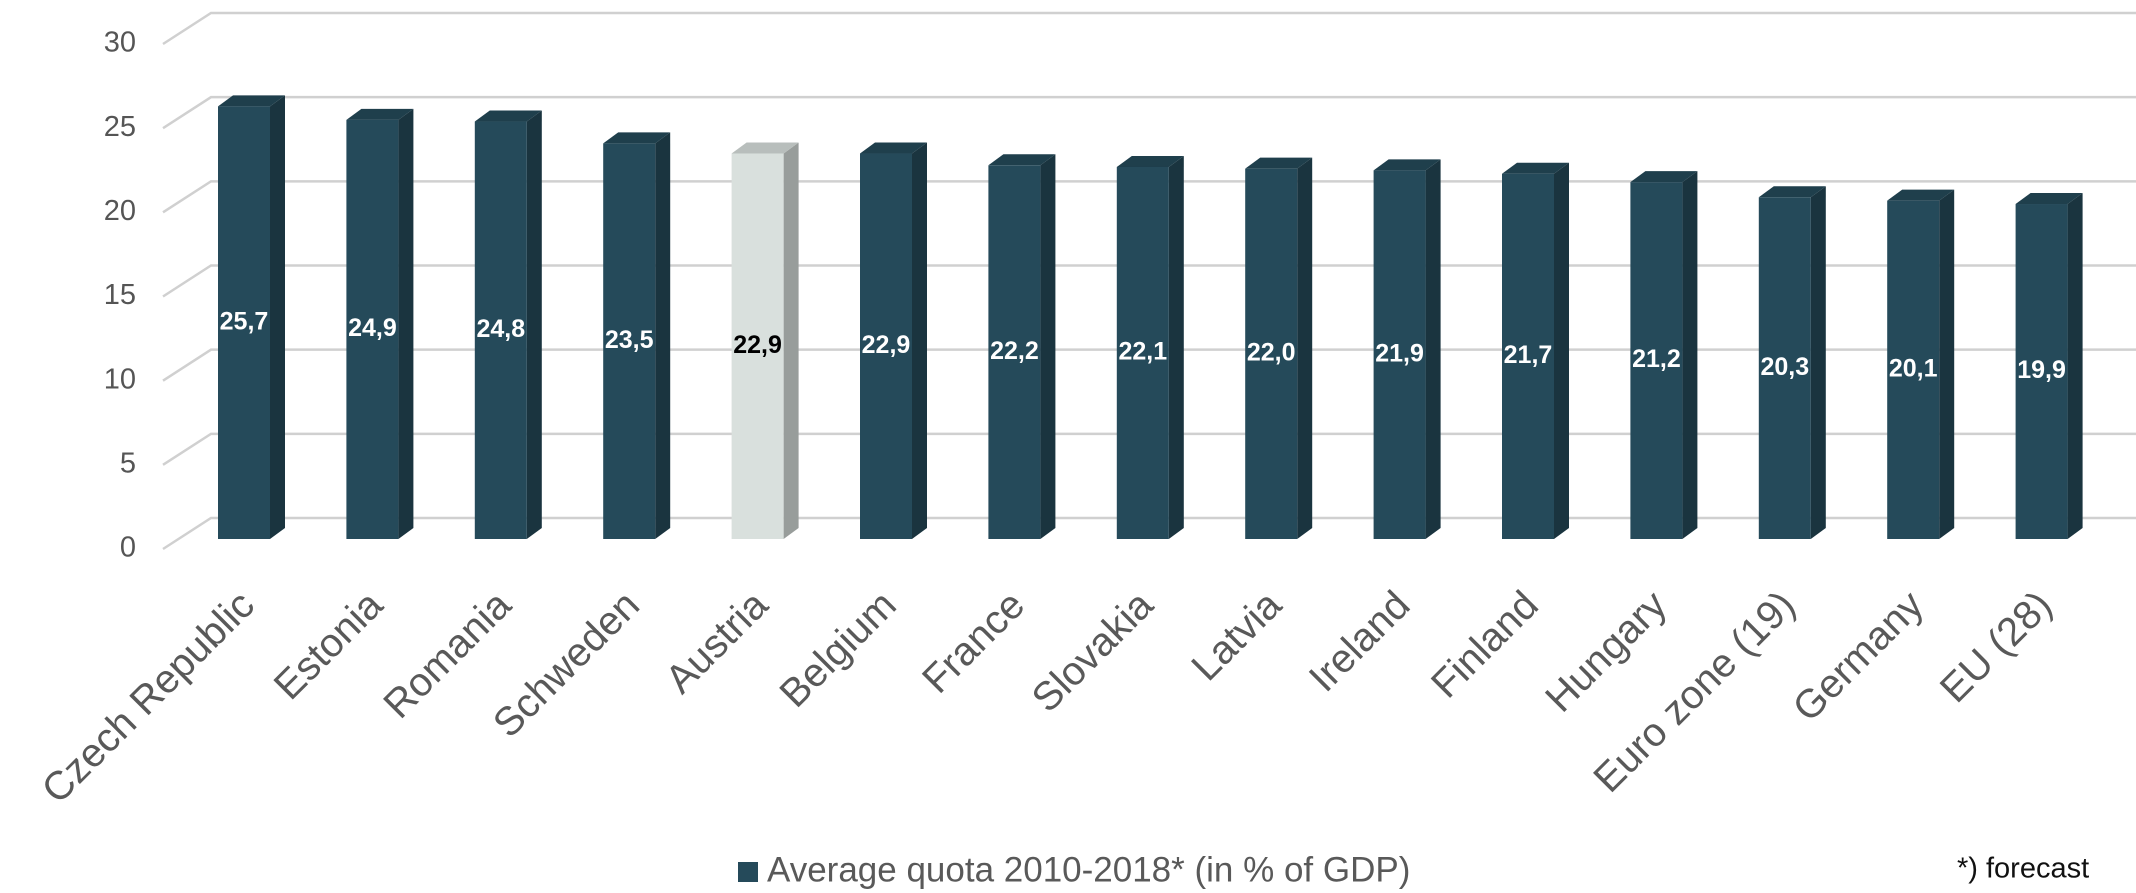  I want to click on data-label: 23,5, so click(629, 340).